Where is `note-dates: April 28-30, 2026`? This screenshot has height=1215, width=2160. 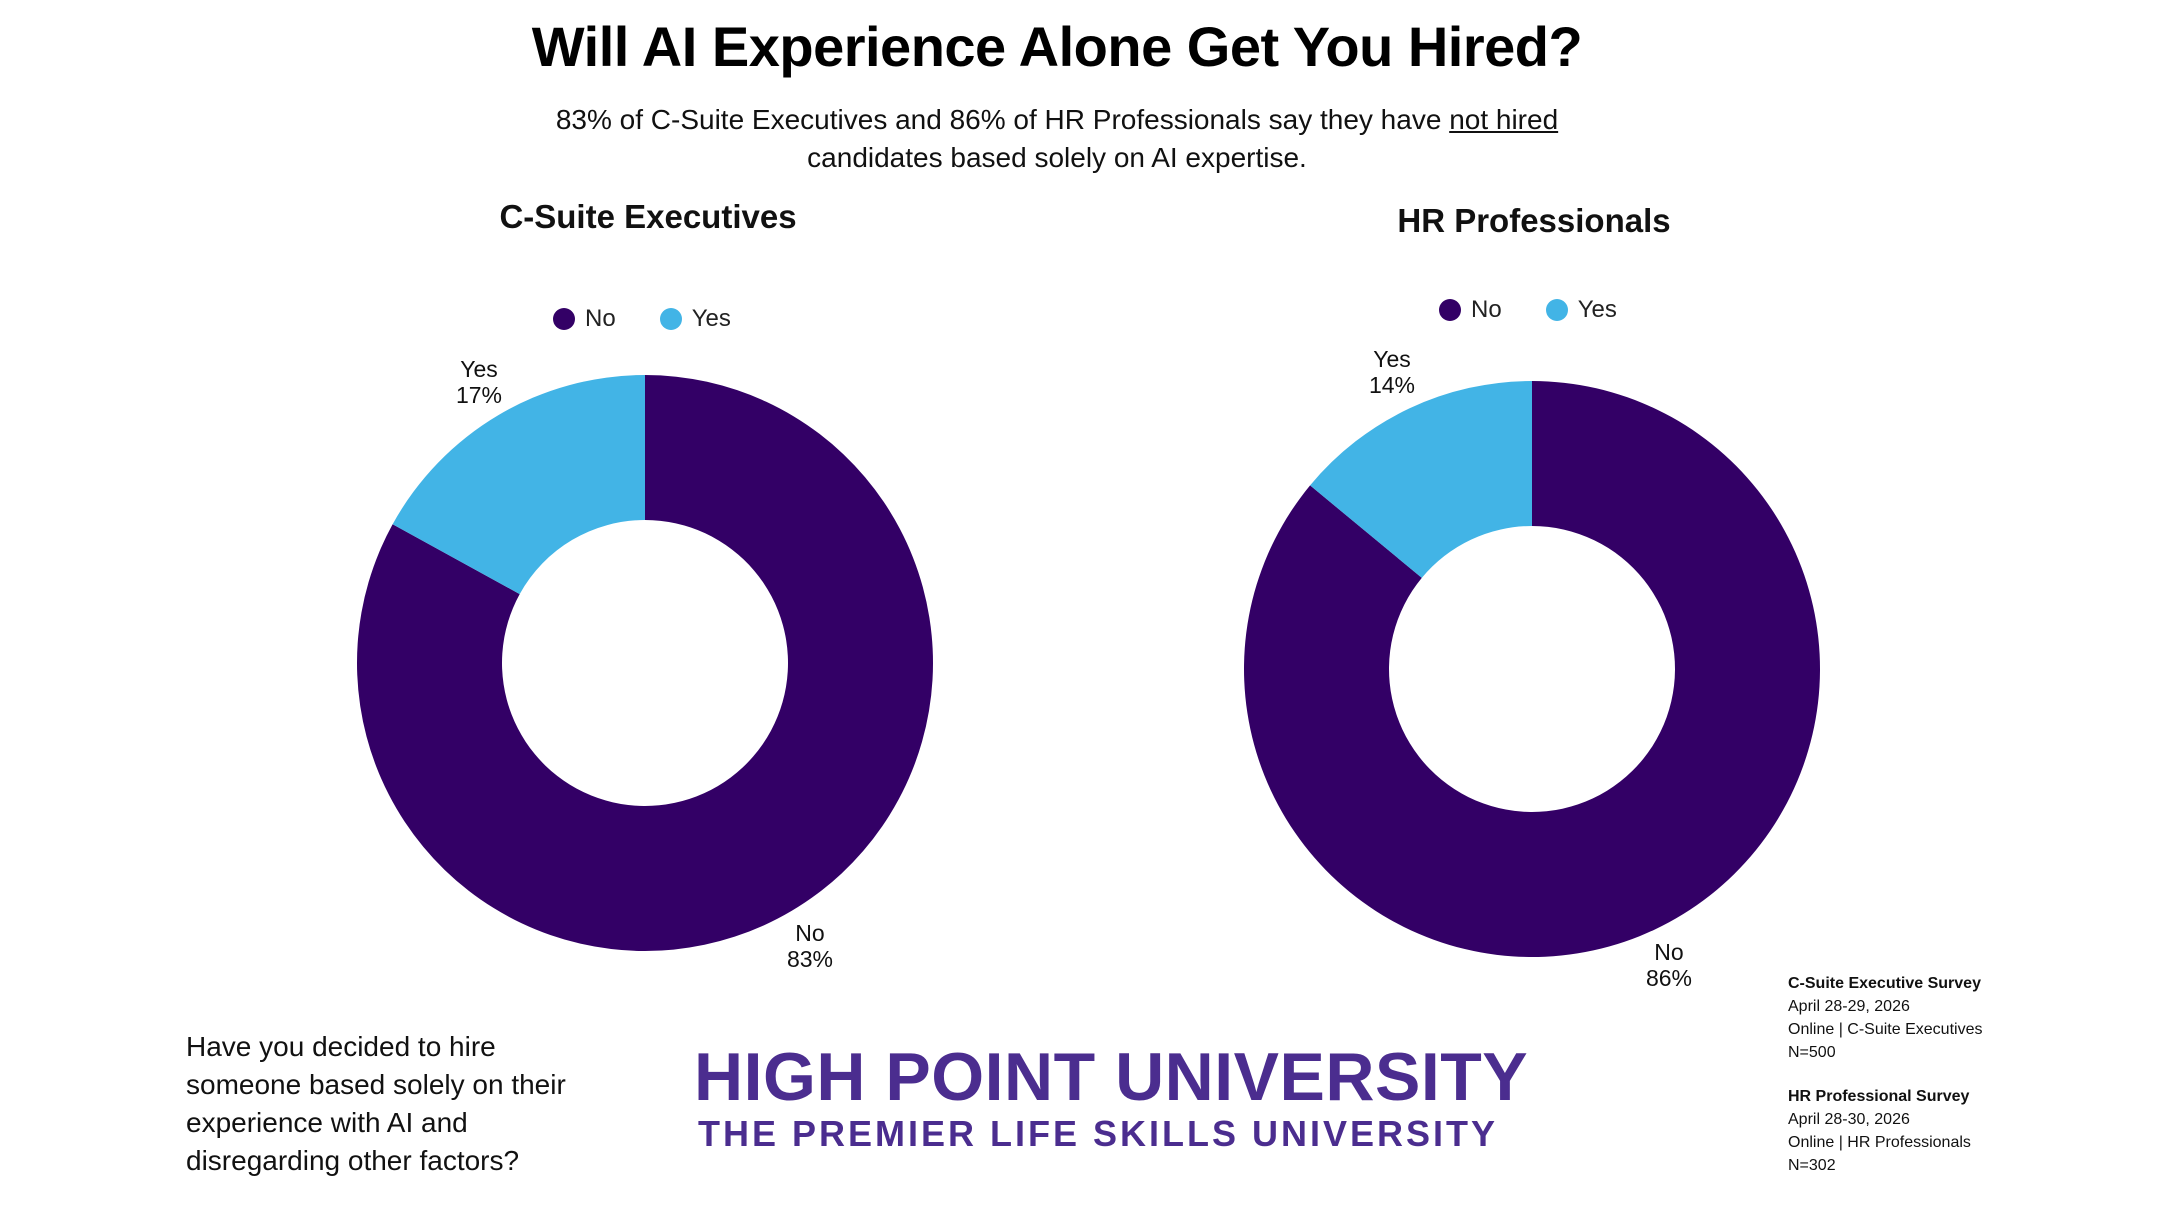 note-dates: April 28-30, 2026 is located at coordinates (1849, 1119).